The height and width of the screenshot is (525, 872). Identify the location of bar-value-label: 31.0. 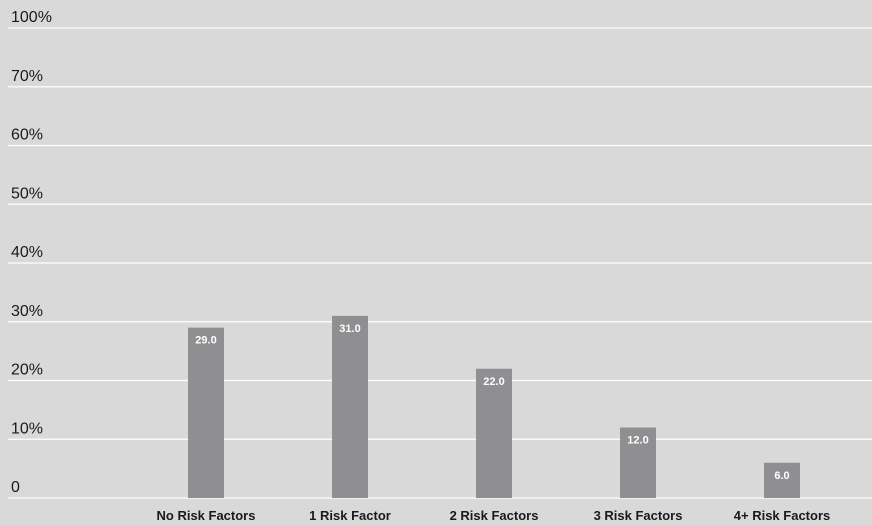
(349, 329).